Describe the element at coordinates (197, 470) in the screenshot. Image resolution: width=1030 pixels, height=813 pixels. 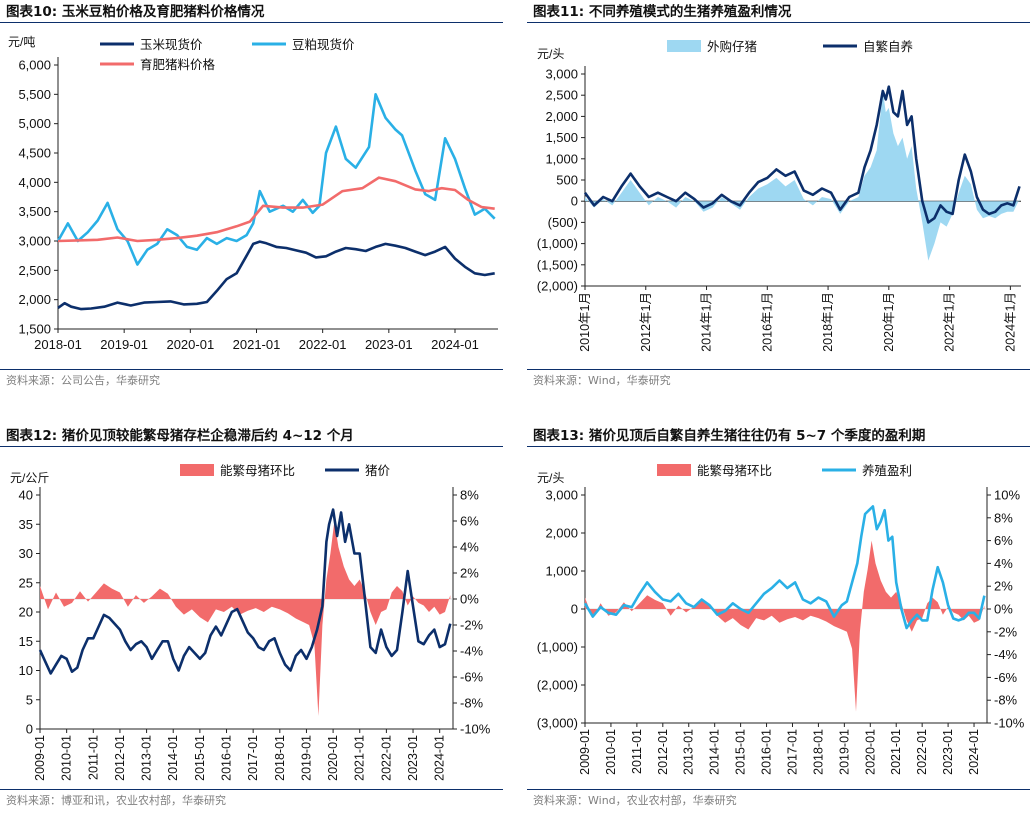
I see `legend-swatch` at that location.